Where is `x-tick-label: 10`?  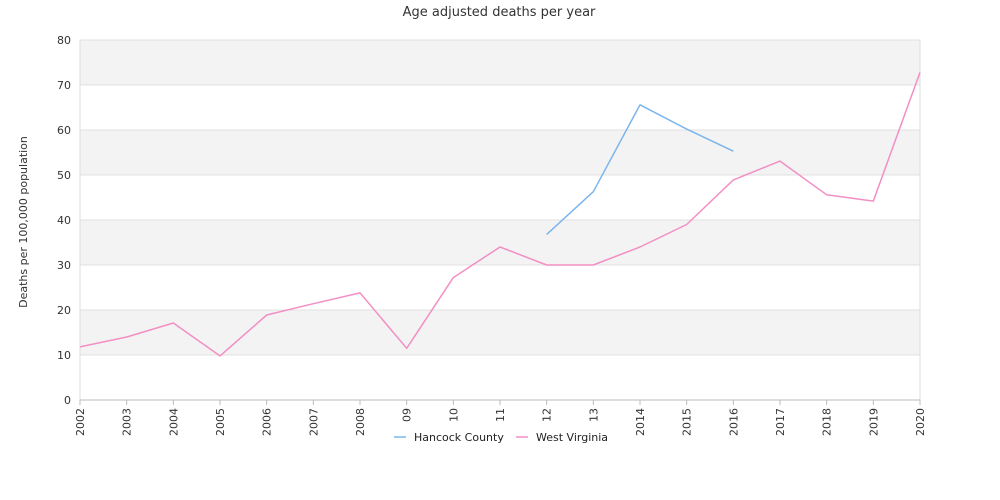
x-tick-label: 10 is located at coordinates (453, 415).